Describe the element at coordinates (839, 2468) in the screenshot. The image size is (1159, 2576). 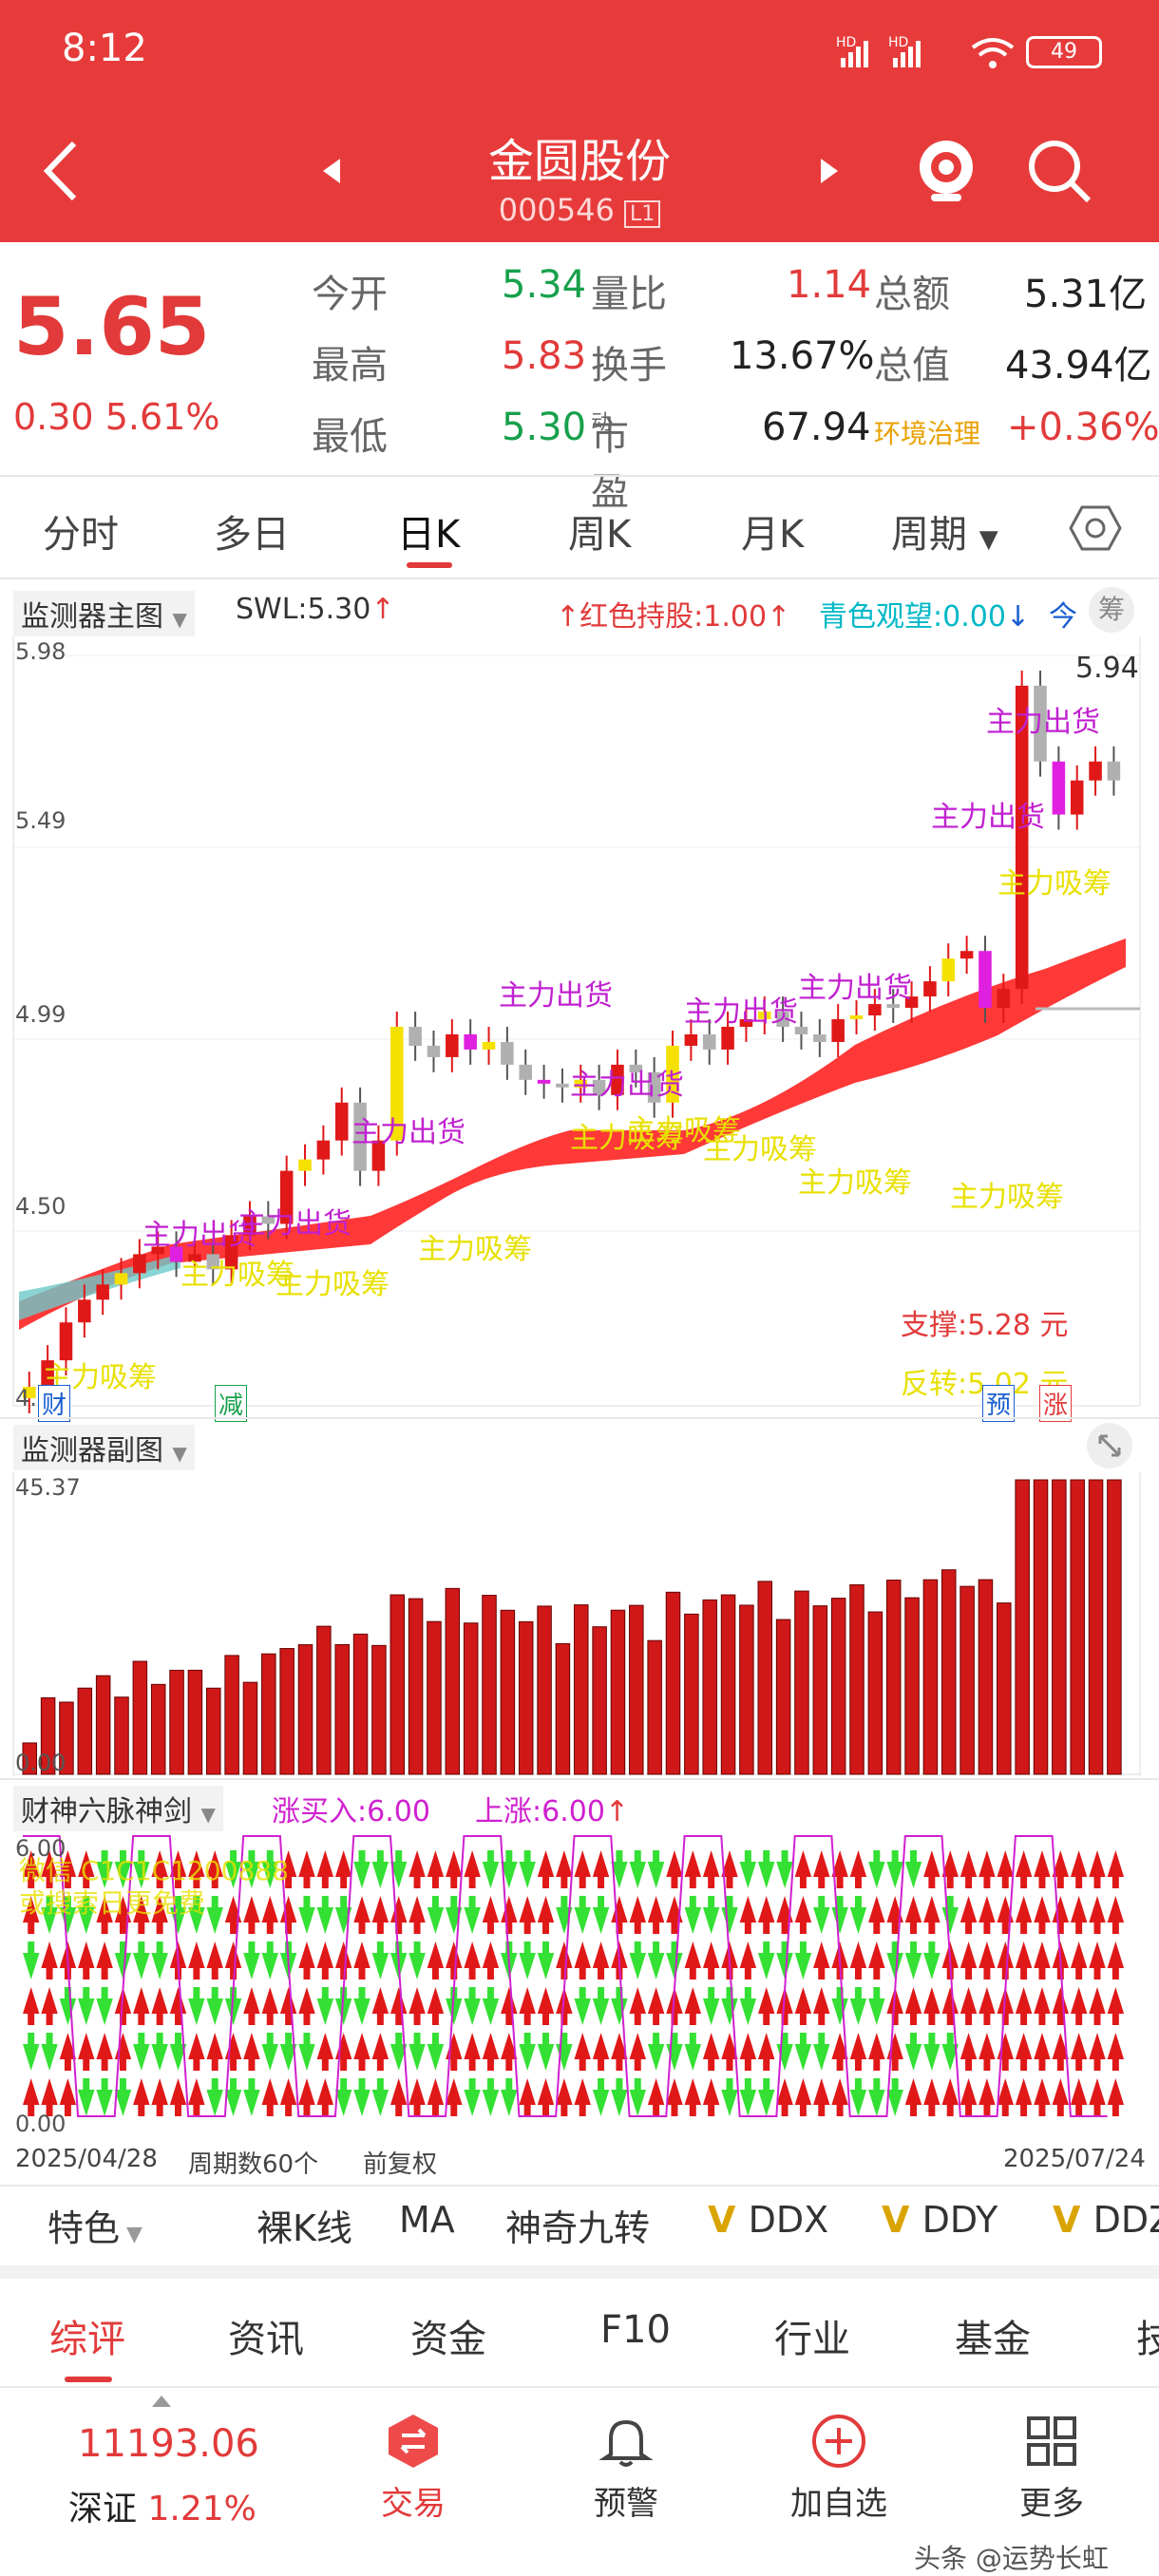
I see `nav-add-watchlist: 加自选` at that location.